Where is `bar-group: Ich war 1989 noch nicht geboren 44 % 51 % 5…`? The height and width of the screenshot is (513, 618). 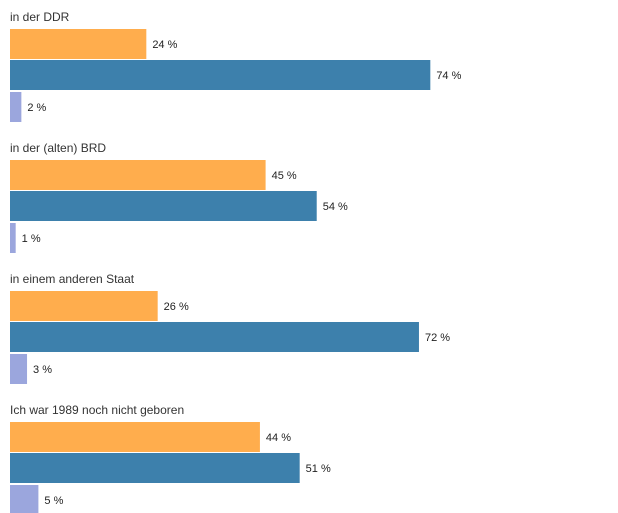
bar-group: Ich war 1989 noch nicht geboren 44 % 51 % 5… is located at coordinates (170, 458).